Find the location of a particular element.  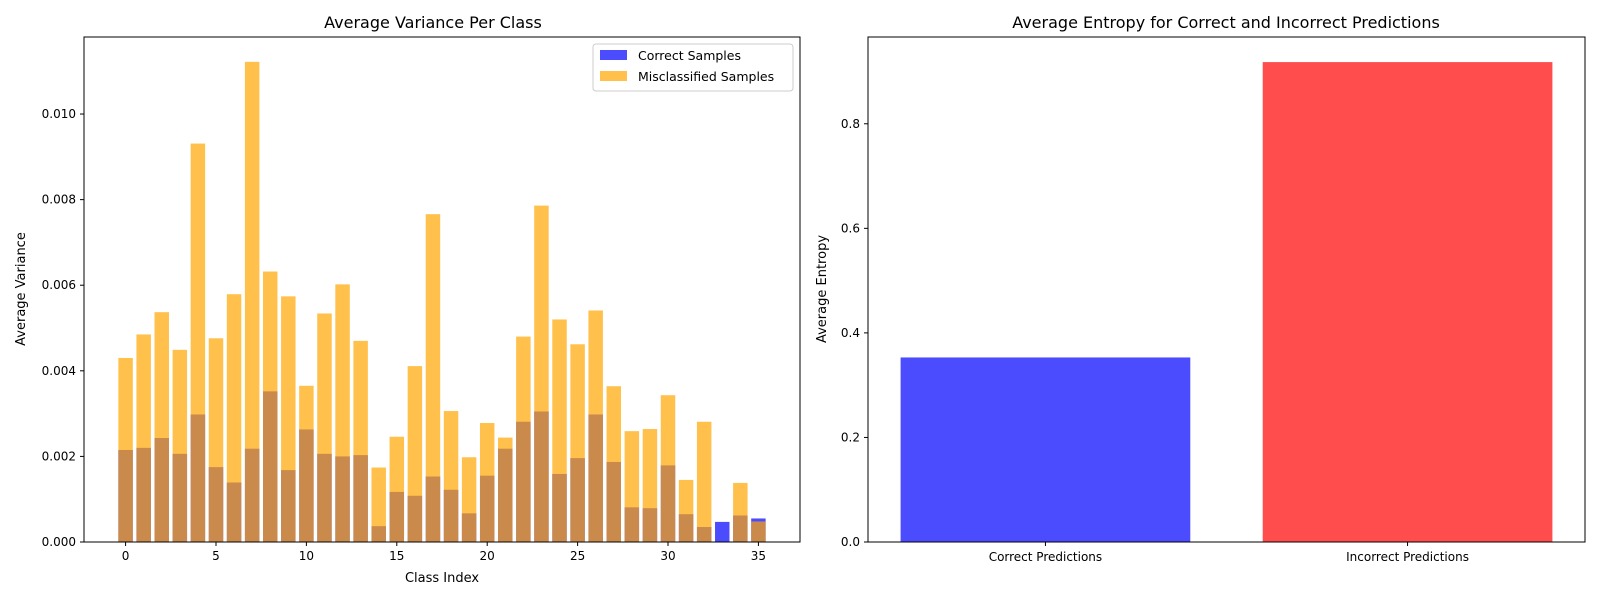

entropy-y-tick-label: 0.2 is located at coordinates (850, 437).